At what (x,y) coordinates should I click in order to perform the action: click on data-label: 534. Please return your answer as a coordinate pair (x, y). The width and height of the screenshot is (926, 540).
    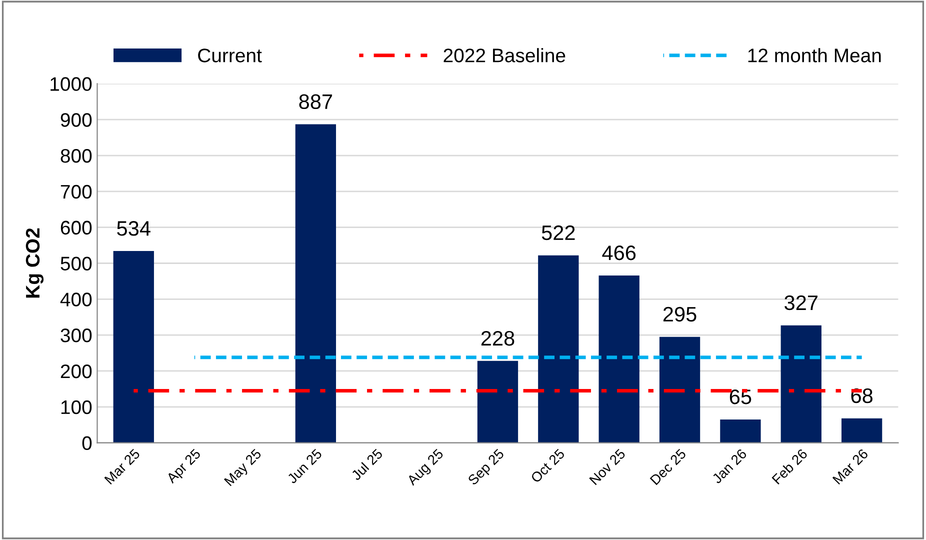
    Looking at the image, I should click on (133, 228).